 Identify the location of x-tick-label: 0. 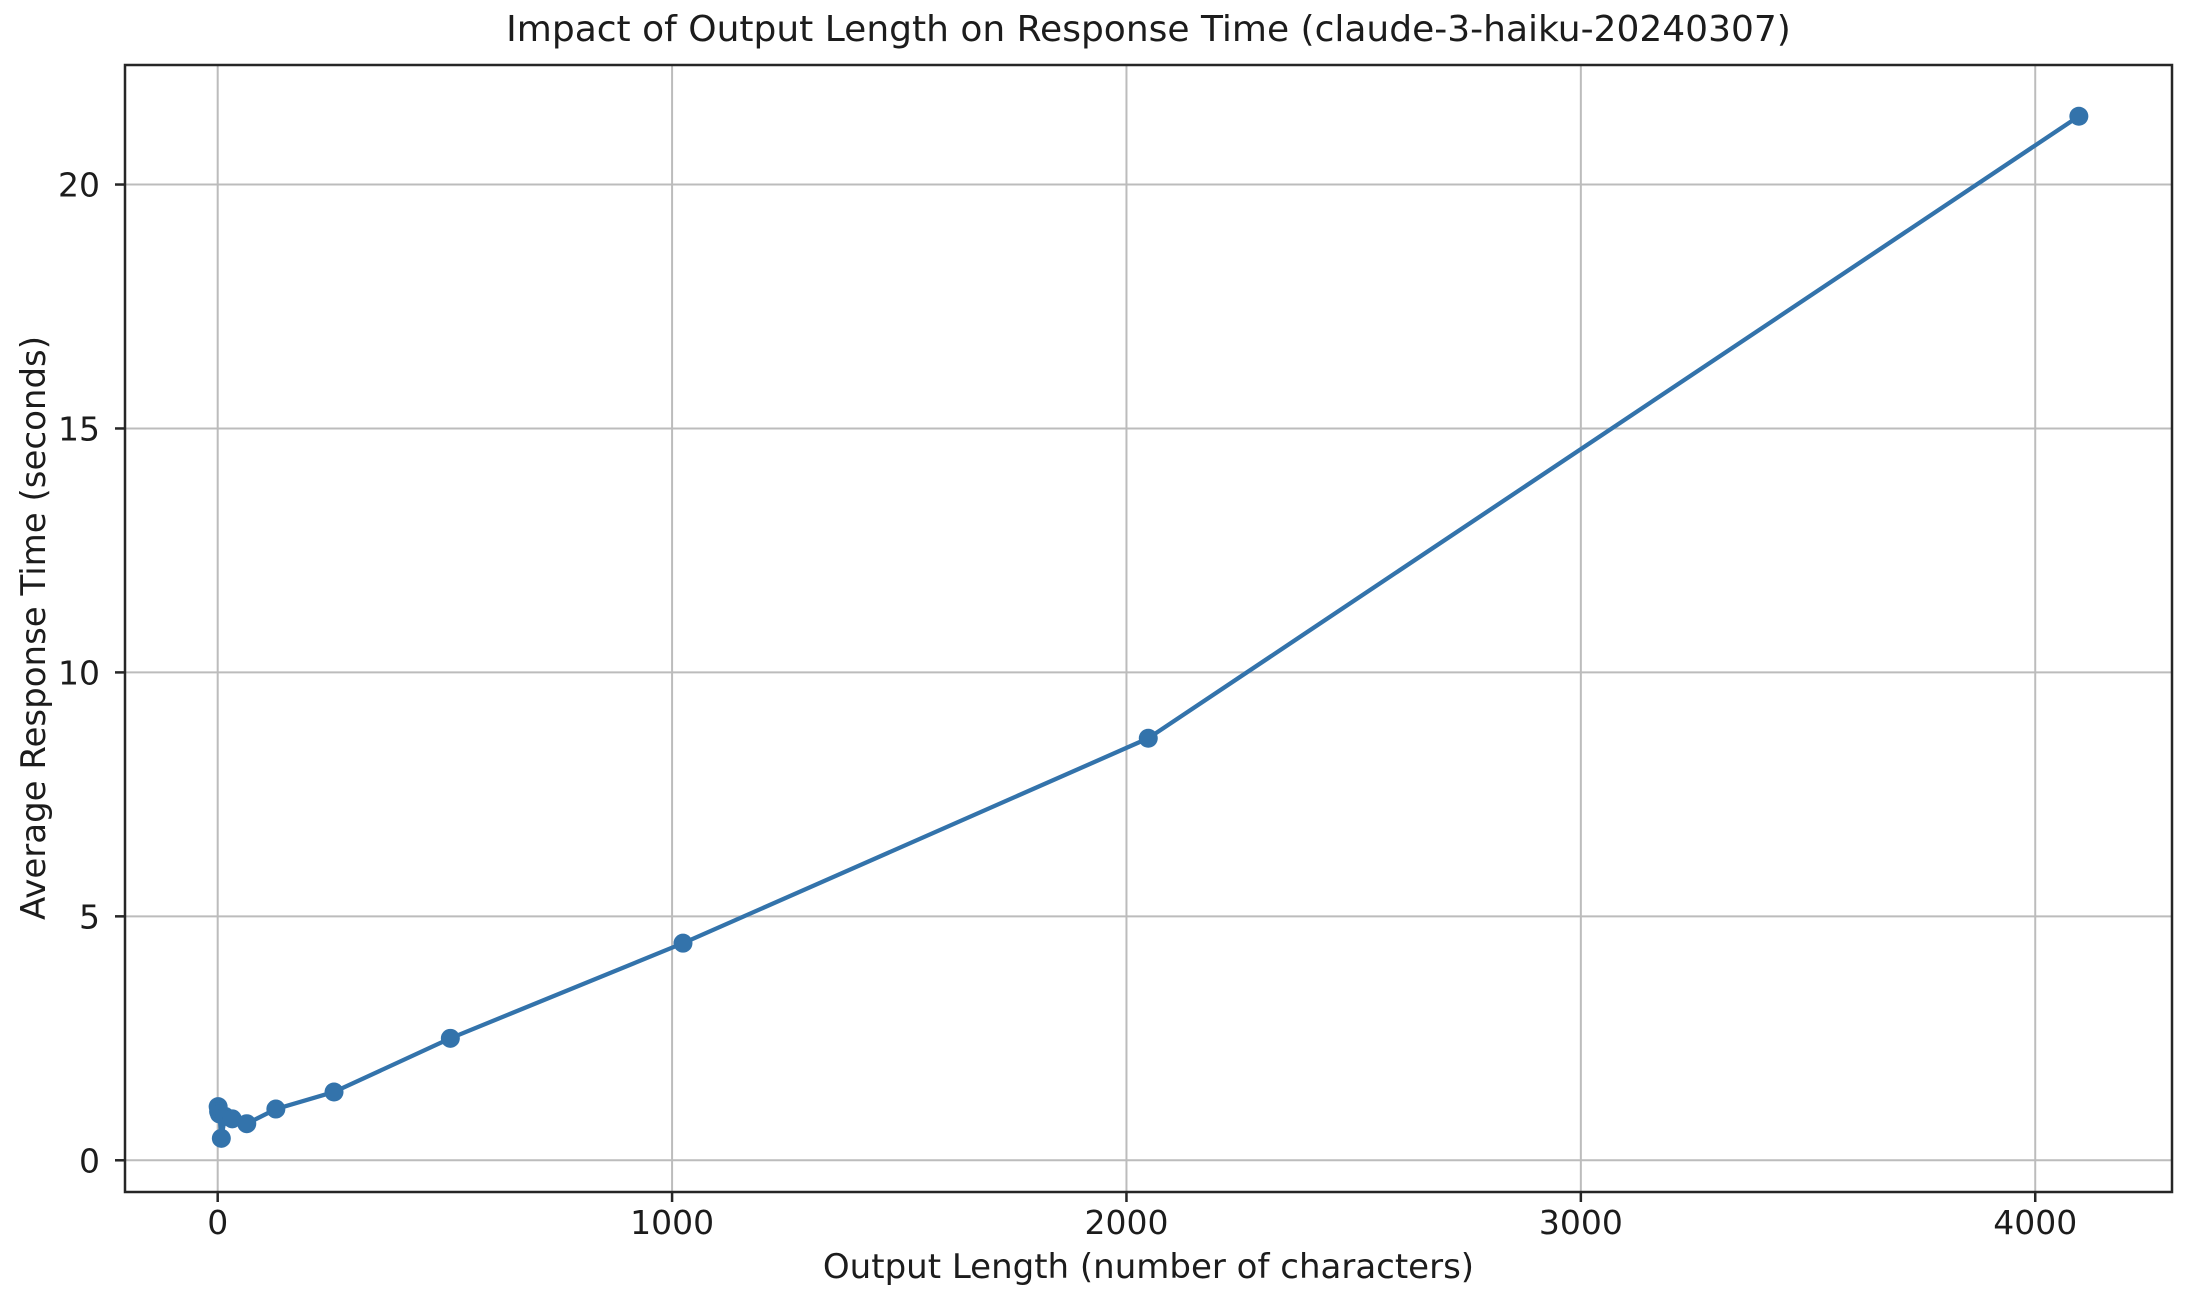
(217, 1222).